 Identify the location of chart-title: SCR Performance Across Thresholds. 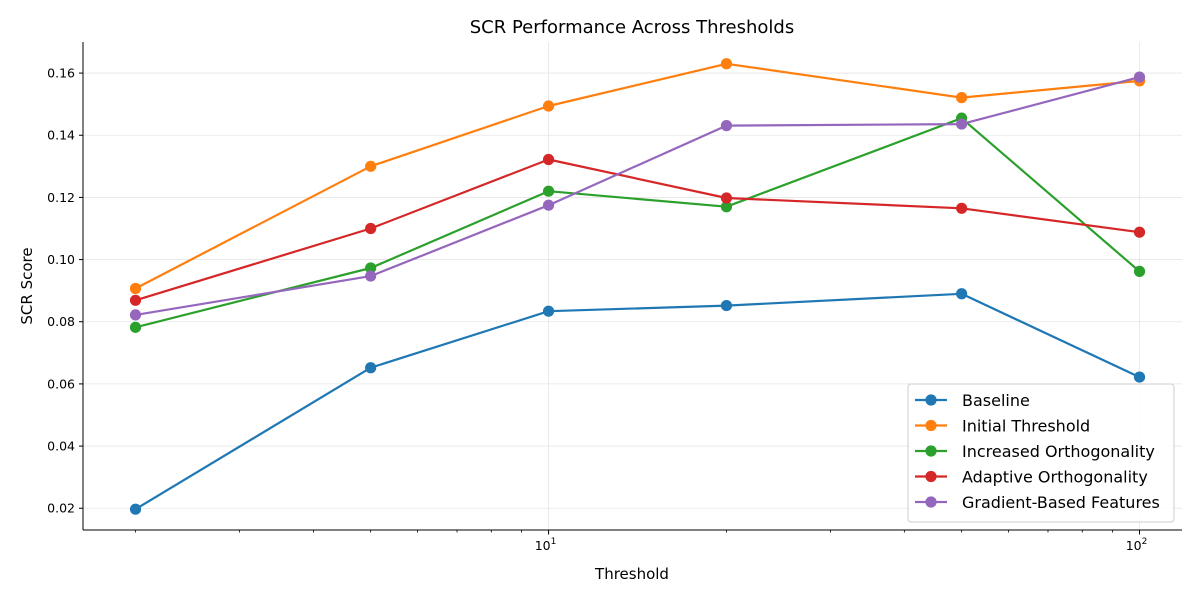
(632, 27).